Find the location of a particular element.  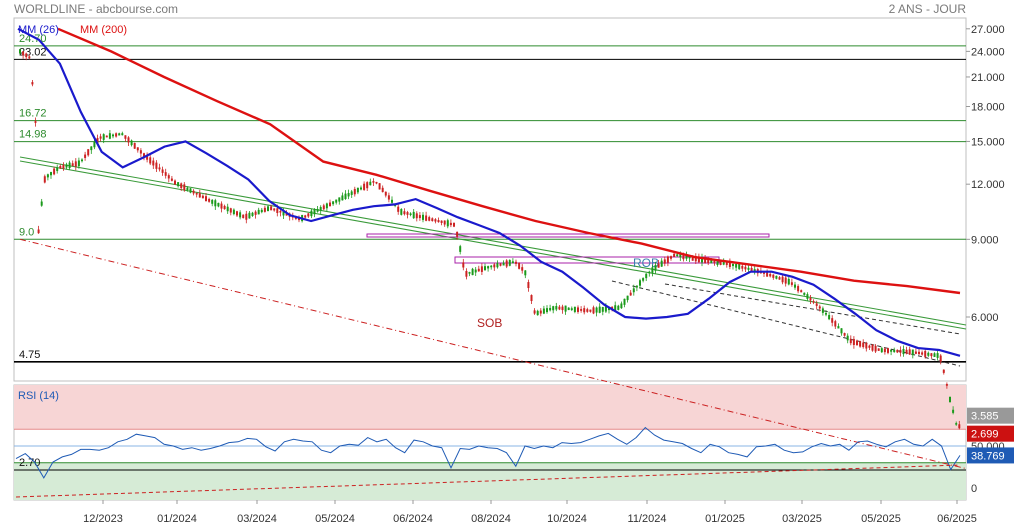

price-axis-tick-label: 9.000 is located at coordinates (985, 240).